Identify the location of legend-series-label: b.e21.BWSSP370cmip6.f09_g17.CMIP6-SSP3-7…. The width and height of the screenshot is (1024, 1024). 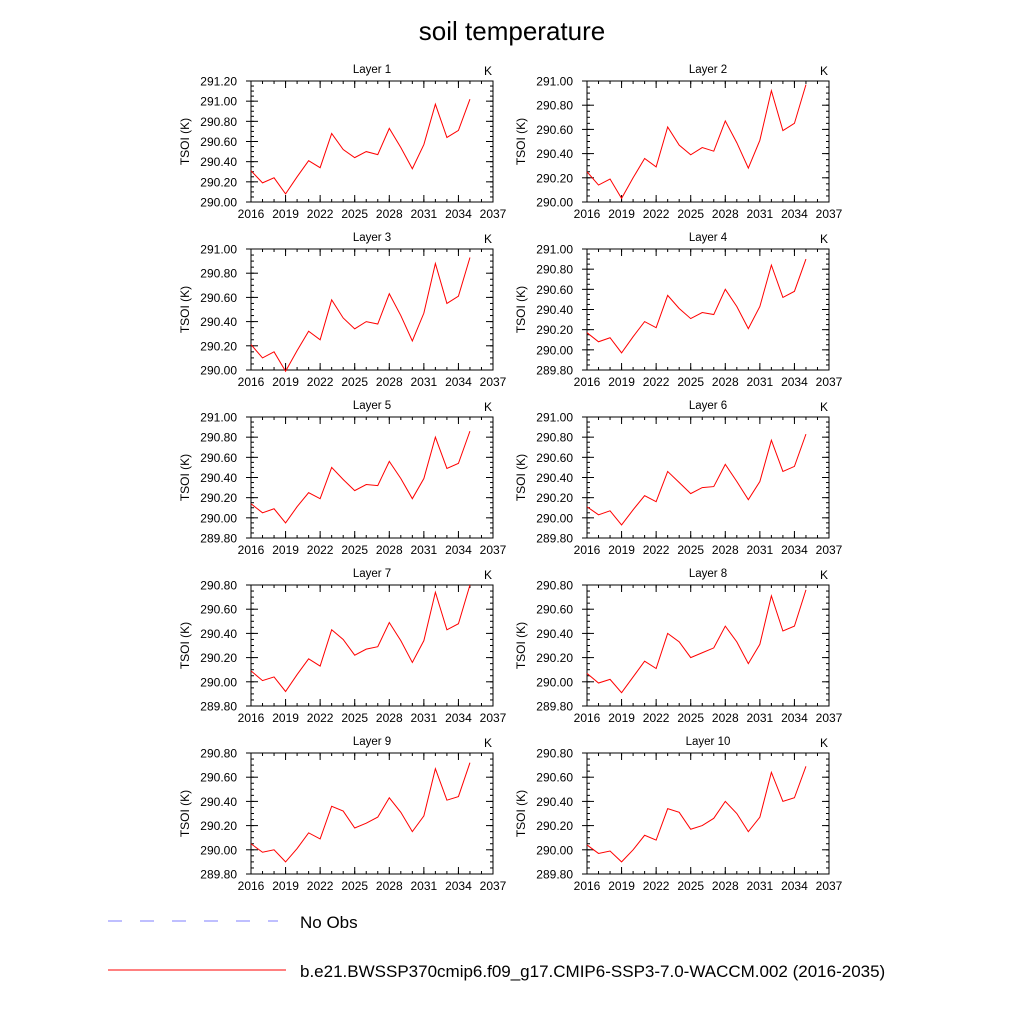
(592, 971).